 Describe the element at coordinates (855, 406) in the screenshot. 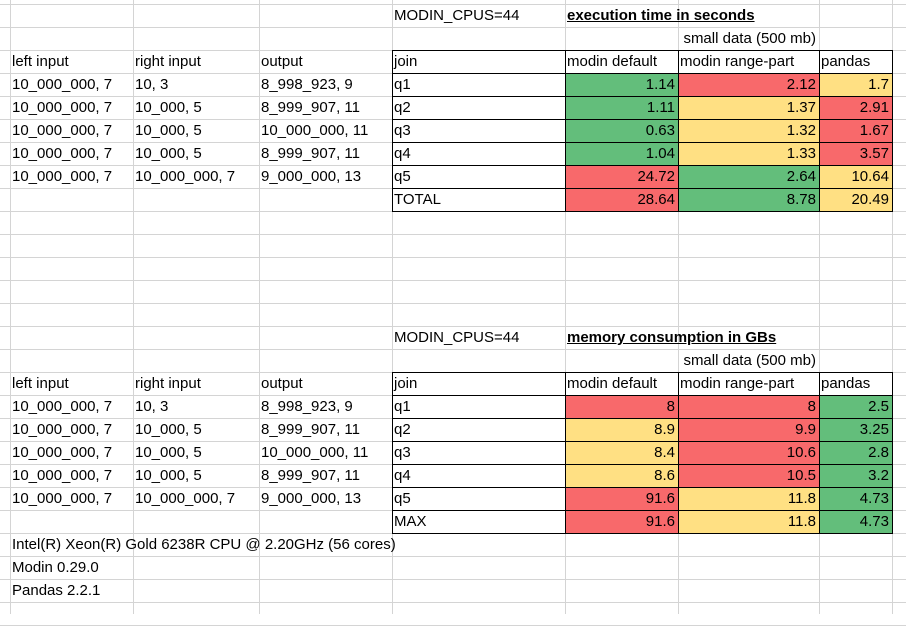

I see `value-cell: 2.5` at that location.